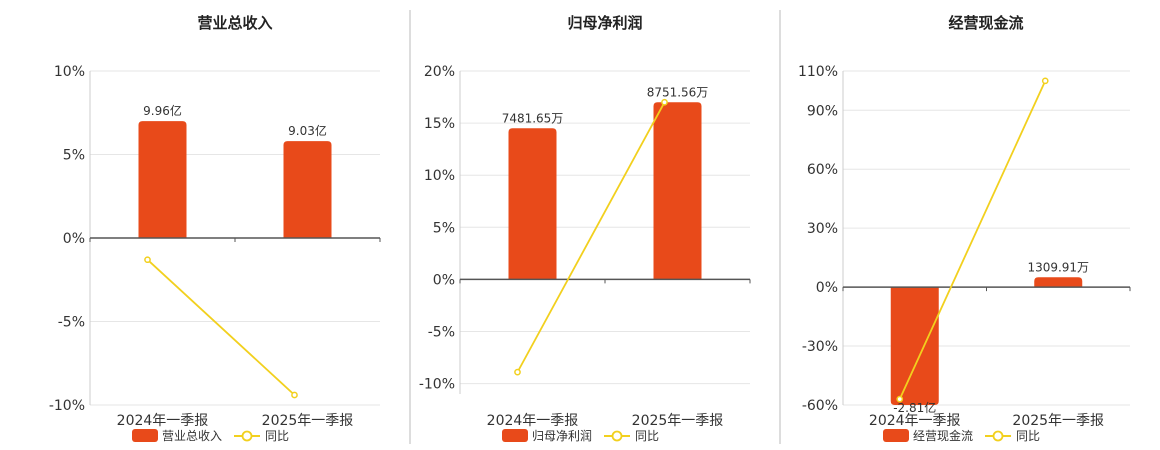  What do you see at coordinates (439, 124) in the screenshot?
I see `y-tick-label: 15%` at bounding box center [439, 124].